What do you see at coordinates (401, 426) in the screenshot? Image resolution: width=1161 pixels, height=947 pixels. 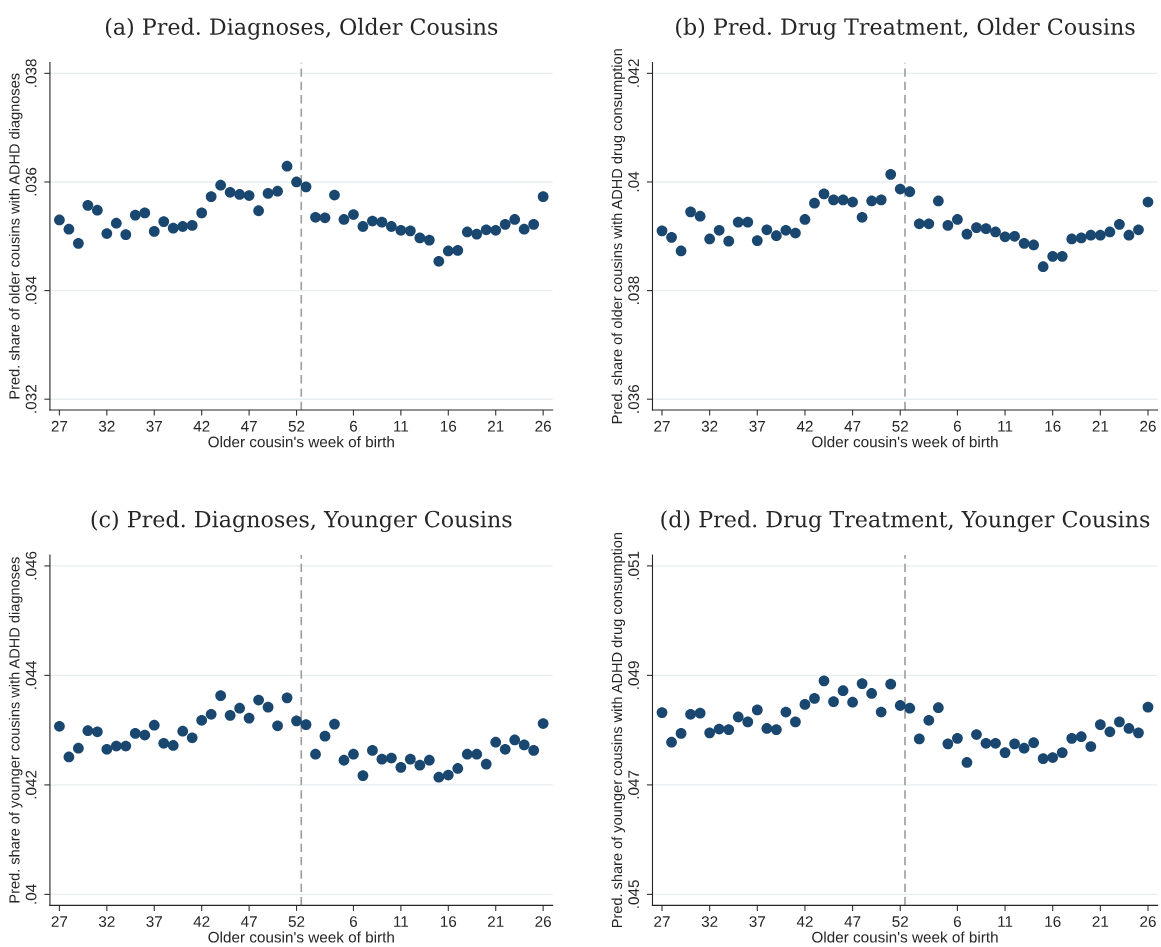 I see `x-tick-label: 11` at bounding box center [401, 426].